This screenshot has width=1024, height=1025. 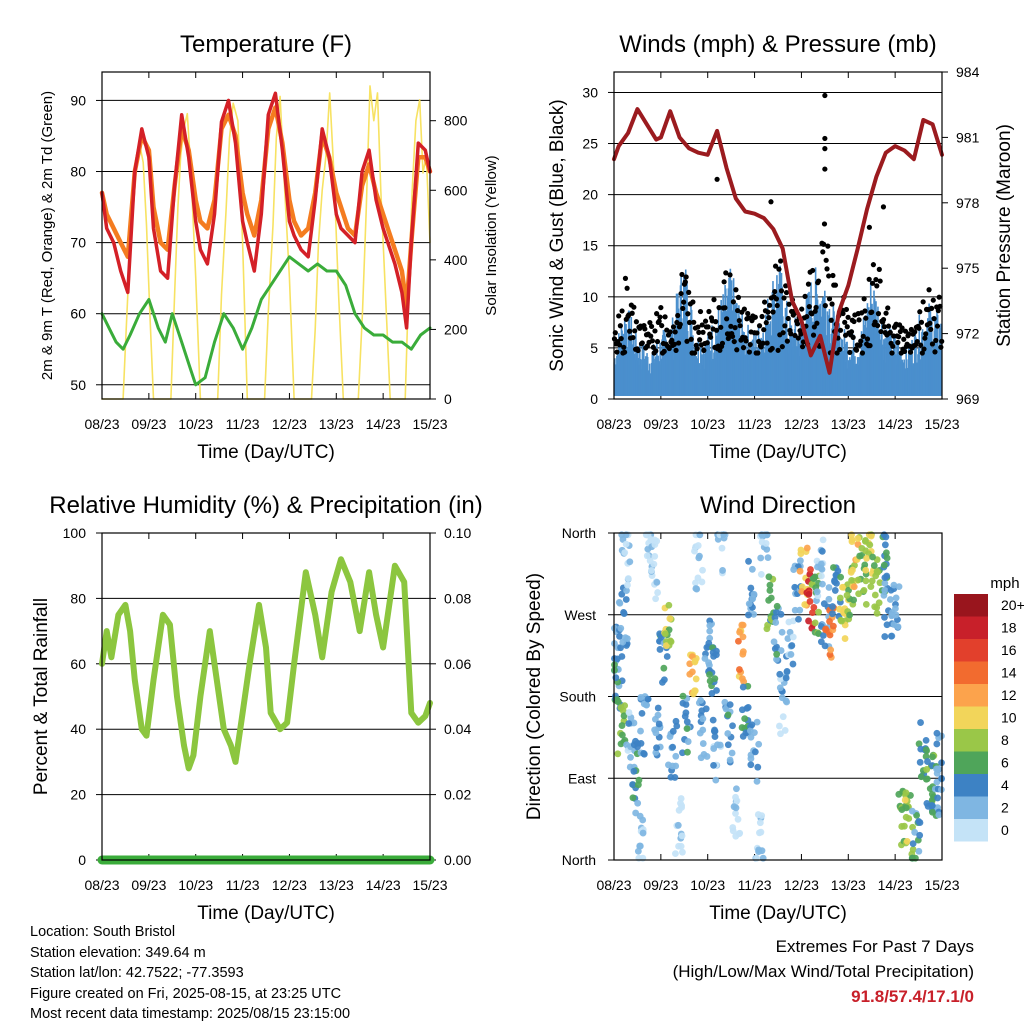 I want to click on y-tick-label-right: 0.06, so click(x=457, y=664).